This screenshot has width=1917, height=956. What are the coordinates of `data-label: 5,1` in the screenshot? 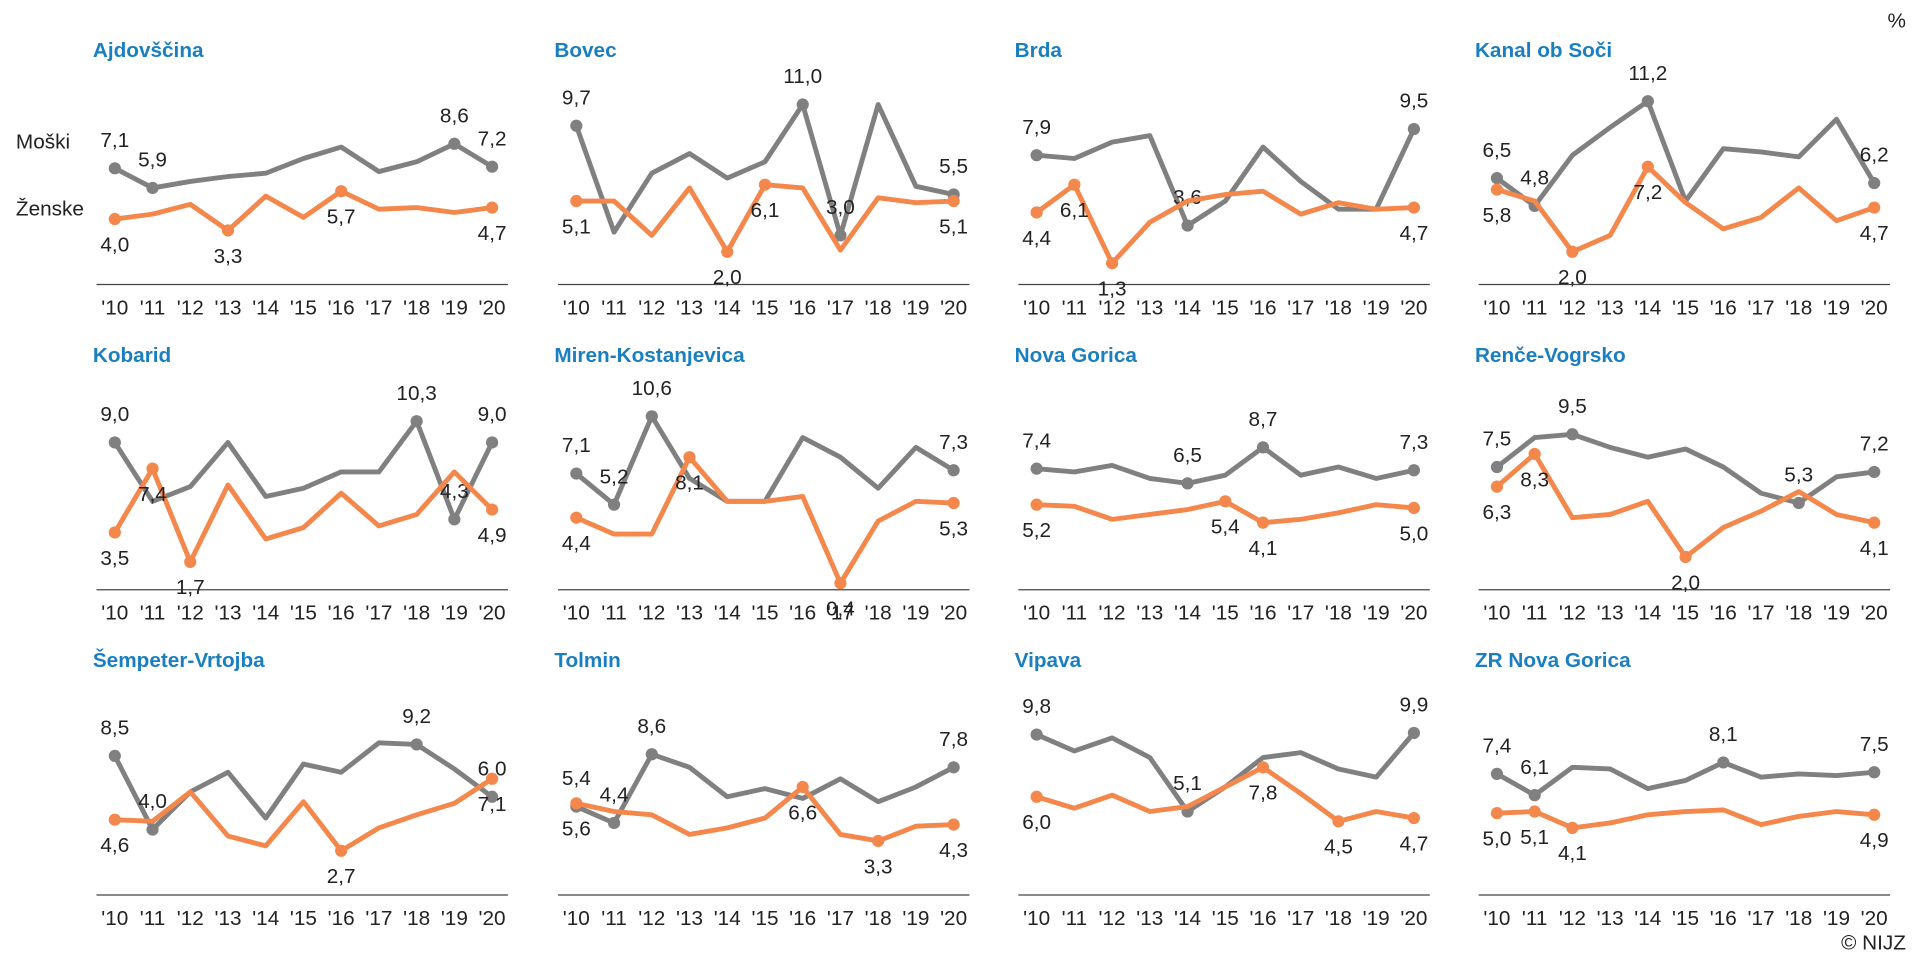 It's located at (953, 226).